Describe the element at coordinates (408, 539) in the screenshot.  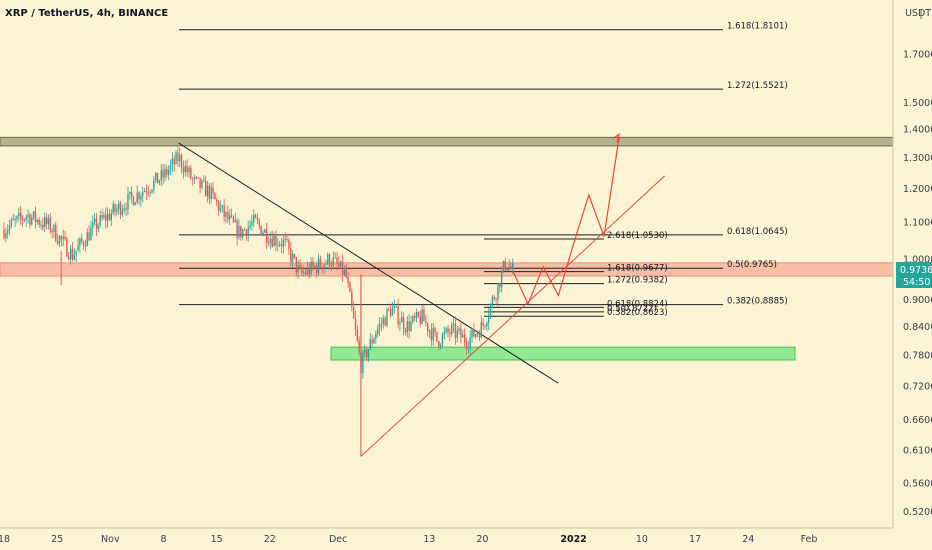
I see `time-axis: 18 25 Nov 8 15 22 Dec 13 20 2022 10 17 24 Feb` at that location.